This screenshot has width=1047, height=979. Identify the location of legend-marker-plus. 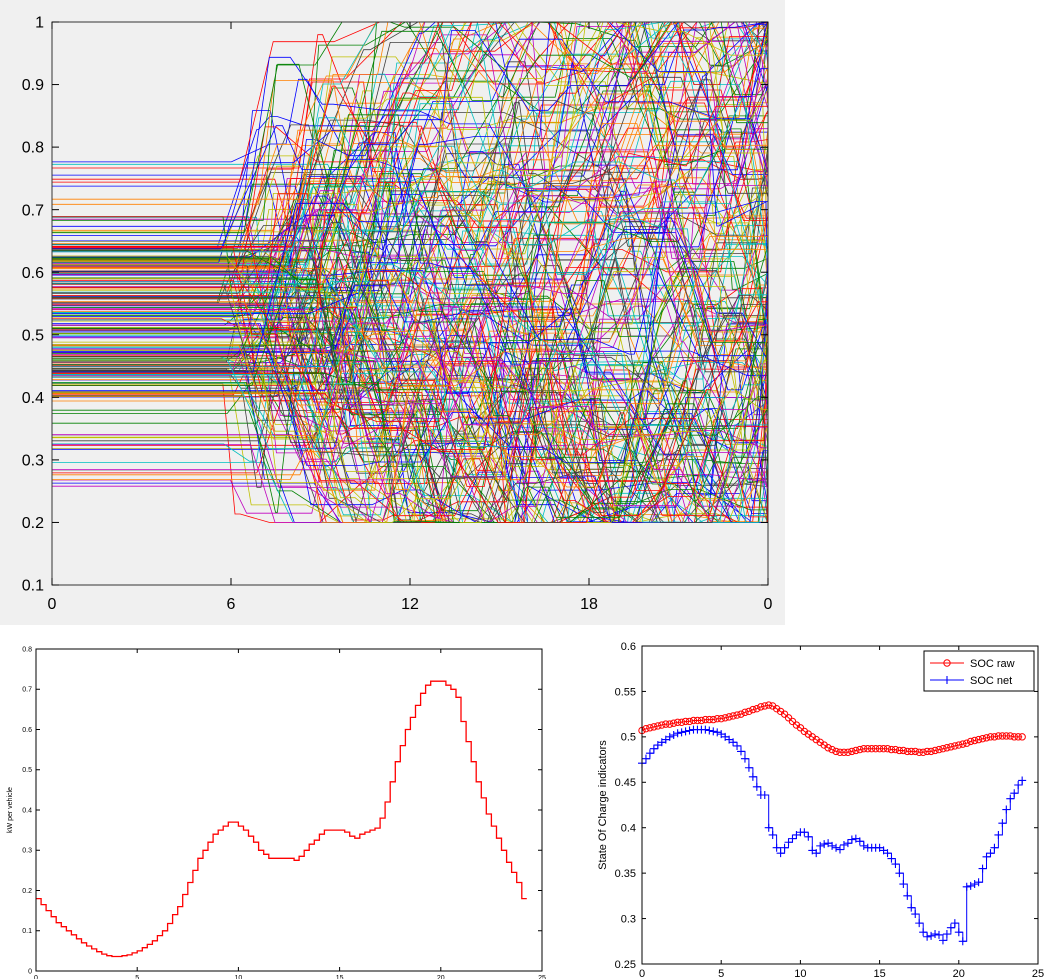
(947, 680).